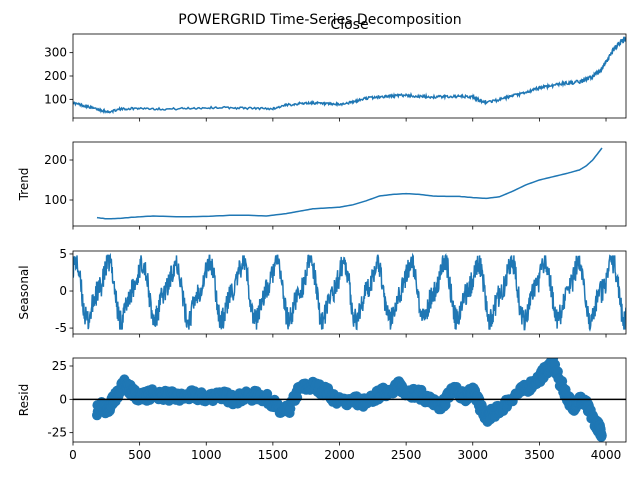 This screenshot has height=480, width=640. Describe the element at coordinates (55, 200) in the screenshot. I see `trend-ytick-label: 100` at that location.